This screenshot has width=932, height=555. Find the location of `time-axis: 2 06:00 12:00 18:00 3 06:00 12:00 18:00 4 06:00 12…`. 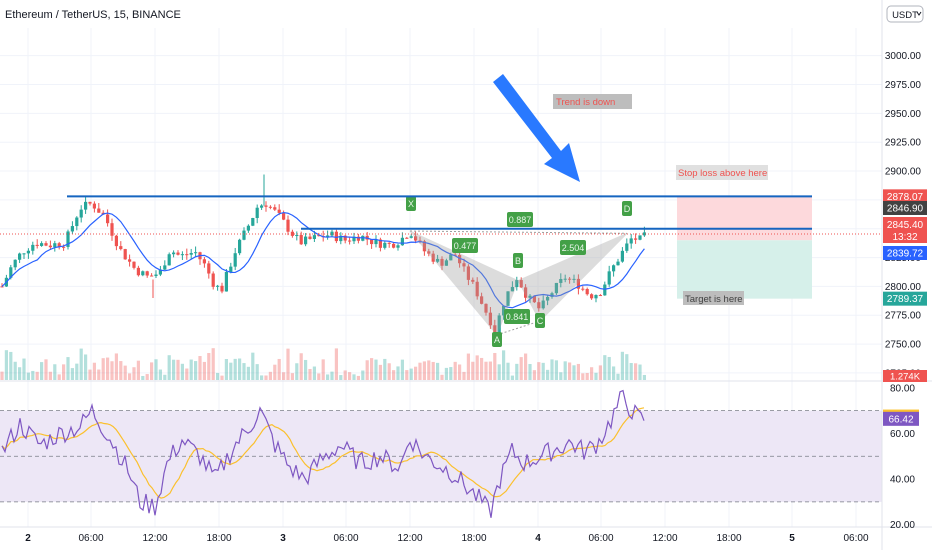

time-axis: 2 06:00 12:00 18:00 3 06:00 12:00 18:00 4 06:00 12… is located at coordinates (447, 538).